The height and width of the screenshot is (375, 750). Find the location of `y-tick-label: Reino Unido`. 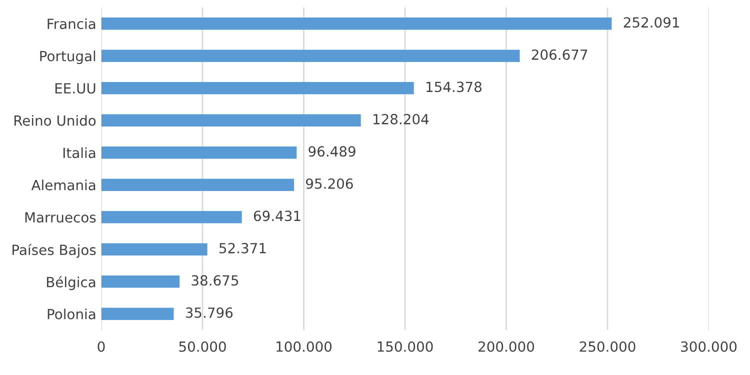

y-tick-label: Reino Unido is located at coordinates (55, 120).